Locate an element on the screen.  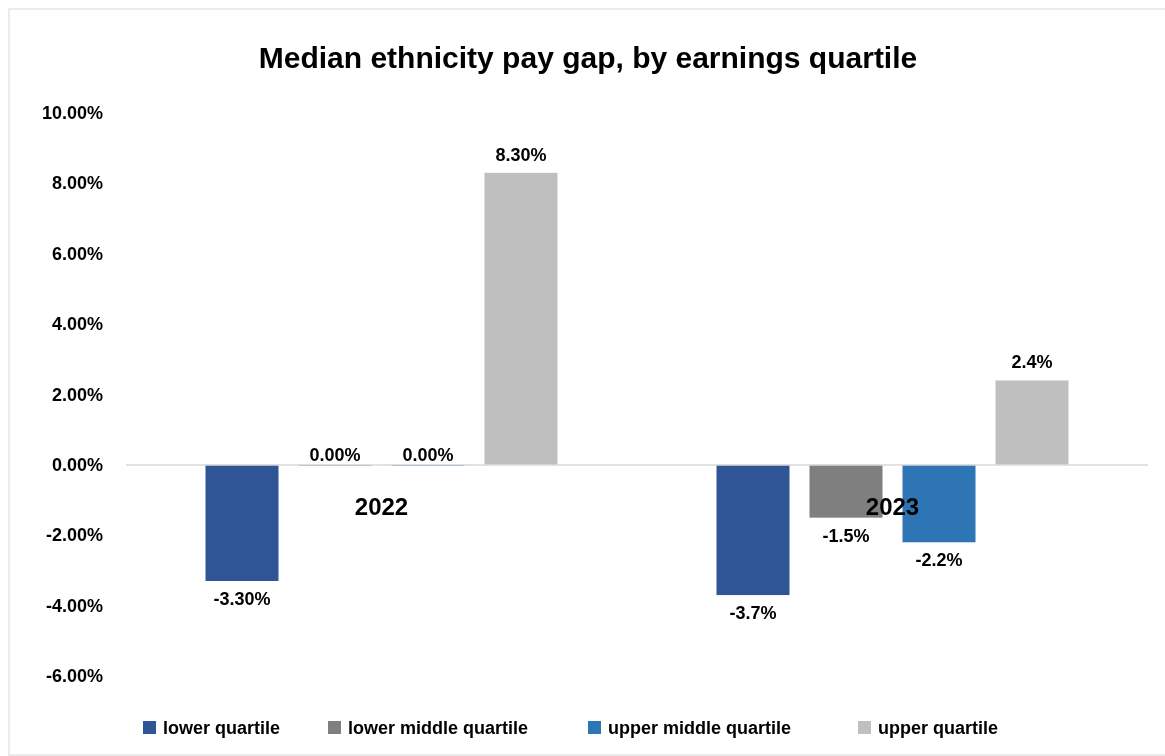
data-label: 8.30% is located at coordinates (521, 154).